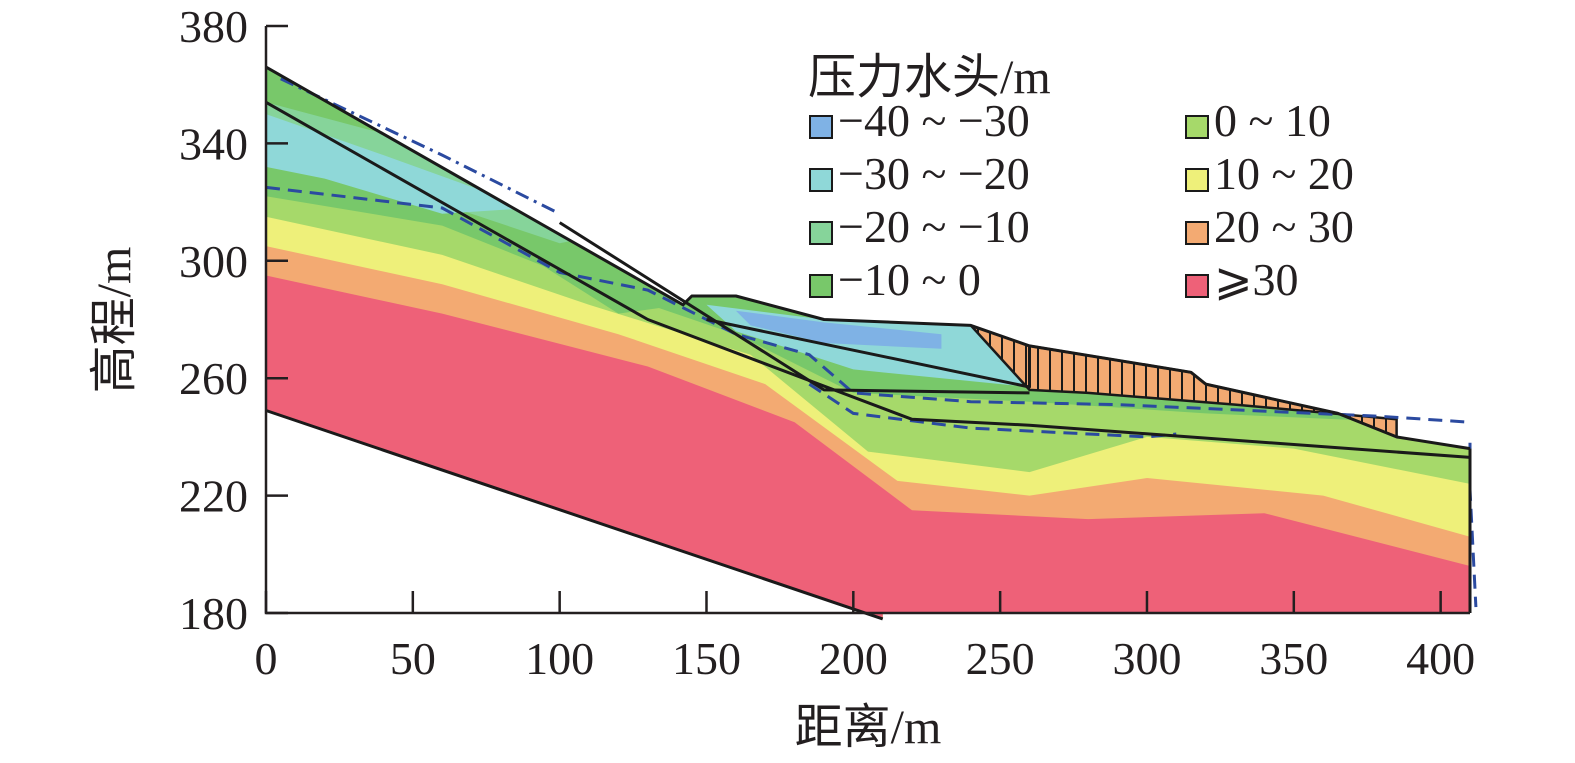  Describe the element at coordinates (1293, 658) in the screenshot. I see `x-tick-label-350: 350` at that location.